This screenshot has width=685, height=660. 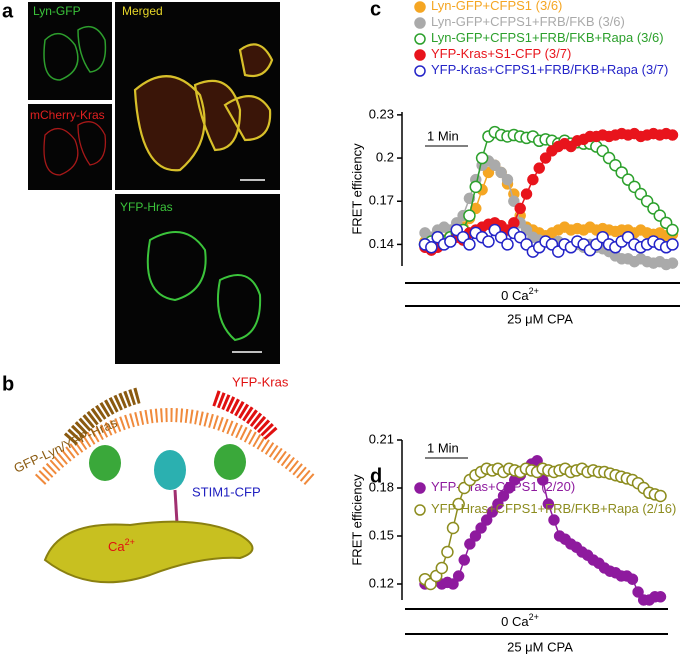 I want to click on condition-text: 0 Ca, so click(x=515, y=621).